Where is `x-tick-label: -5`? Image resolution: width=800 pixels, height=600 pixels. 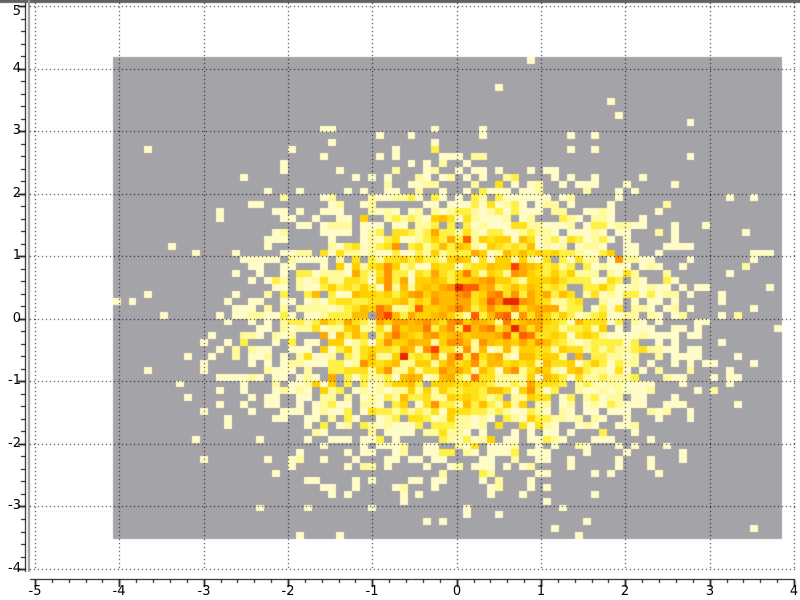 x-tick-label: -5 is located at coordinates (35, 591).